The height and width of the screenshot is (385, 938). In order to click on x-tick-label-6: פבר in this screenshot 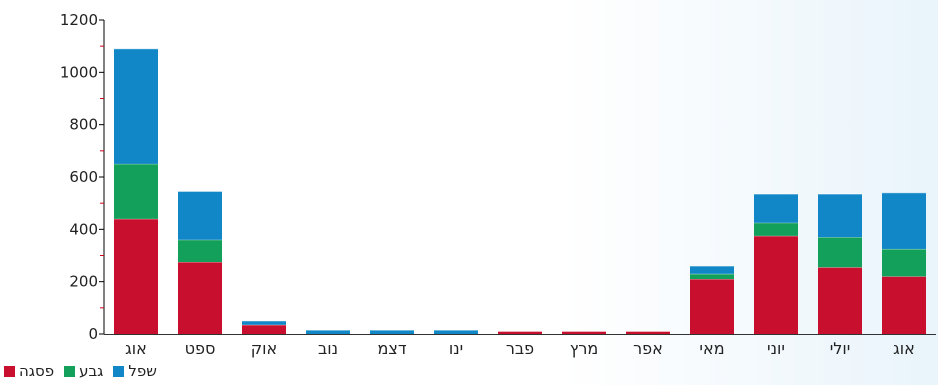, I will do `click(520, 348)`.